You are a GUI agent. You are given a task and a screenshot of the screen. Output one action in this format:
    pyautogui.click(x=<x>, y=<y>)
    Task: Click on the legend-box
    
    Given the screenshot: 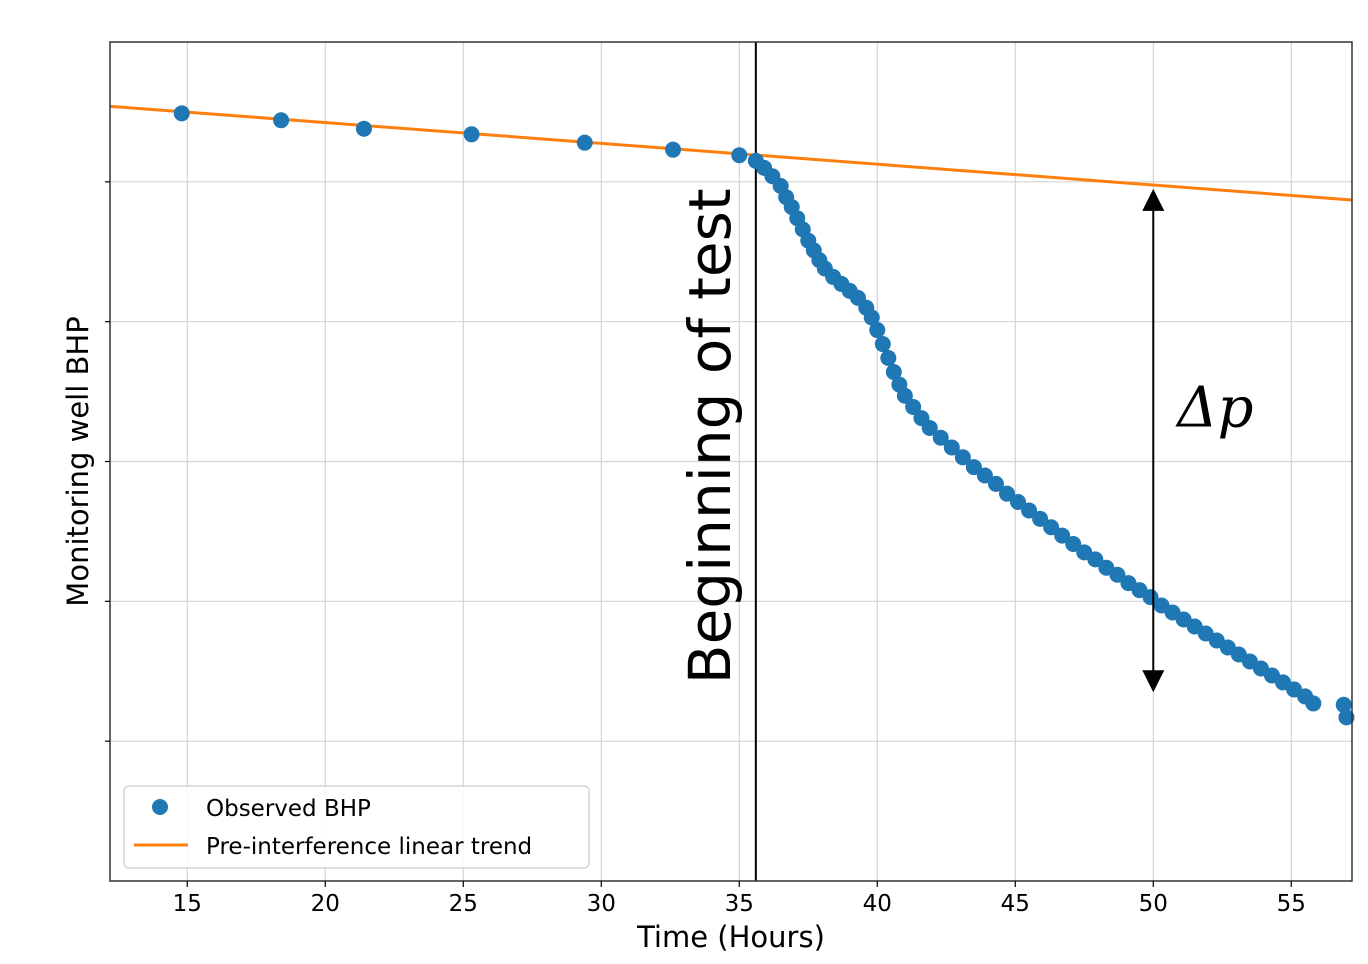 What is the action you would take?
    pyautogui.click(x=356, y=827)
    